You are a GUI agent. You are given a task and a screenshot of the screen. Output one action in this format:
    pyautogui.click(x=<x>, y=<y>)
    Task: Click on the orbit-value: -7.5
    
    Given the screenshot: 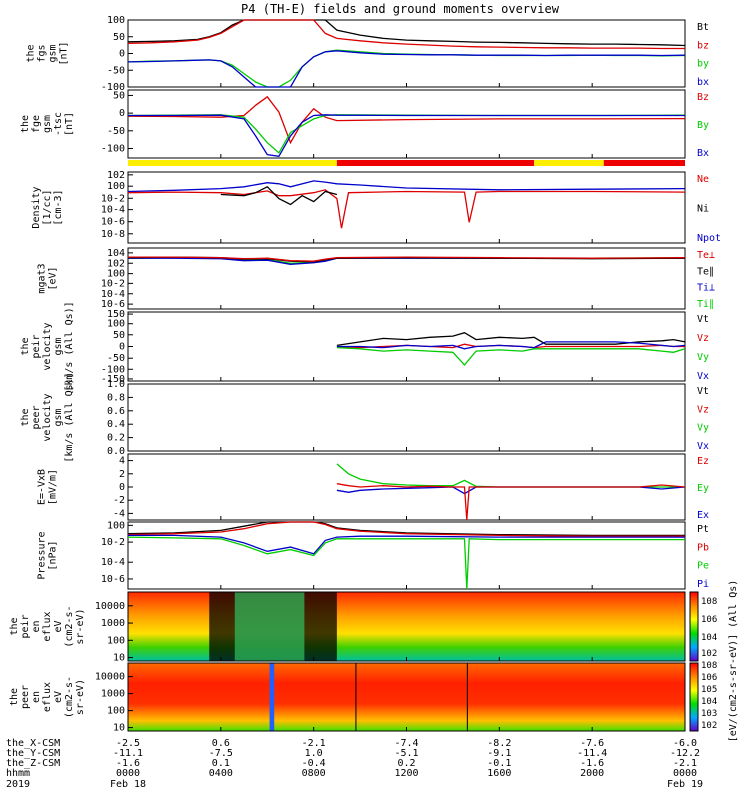 What is the action you would take?
    pyautogui.click(x=221, y=753)
    